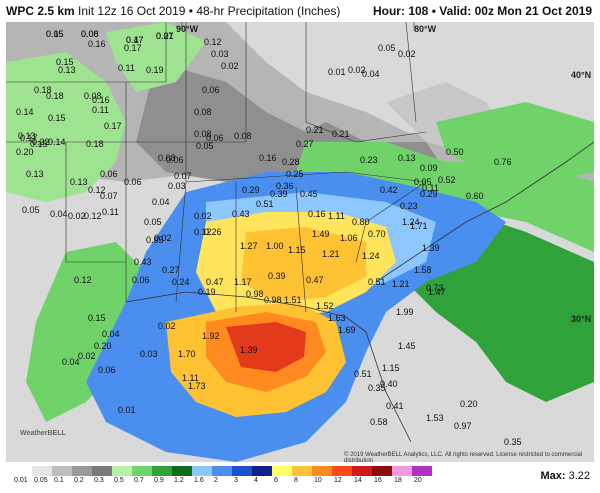  Describe the element at coordinates (321, 234) in the screenshot. I see `precip-value-label: 1.49` at that location.